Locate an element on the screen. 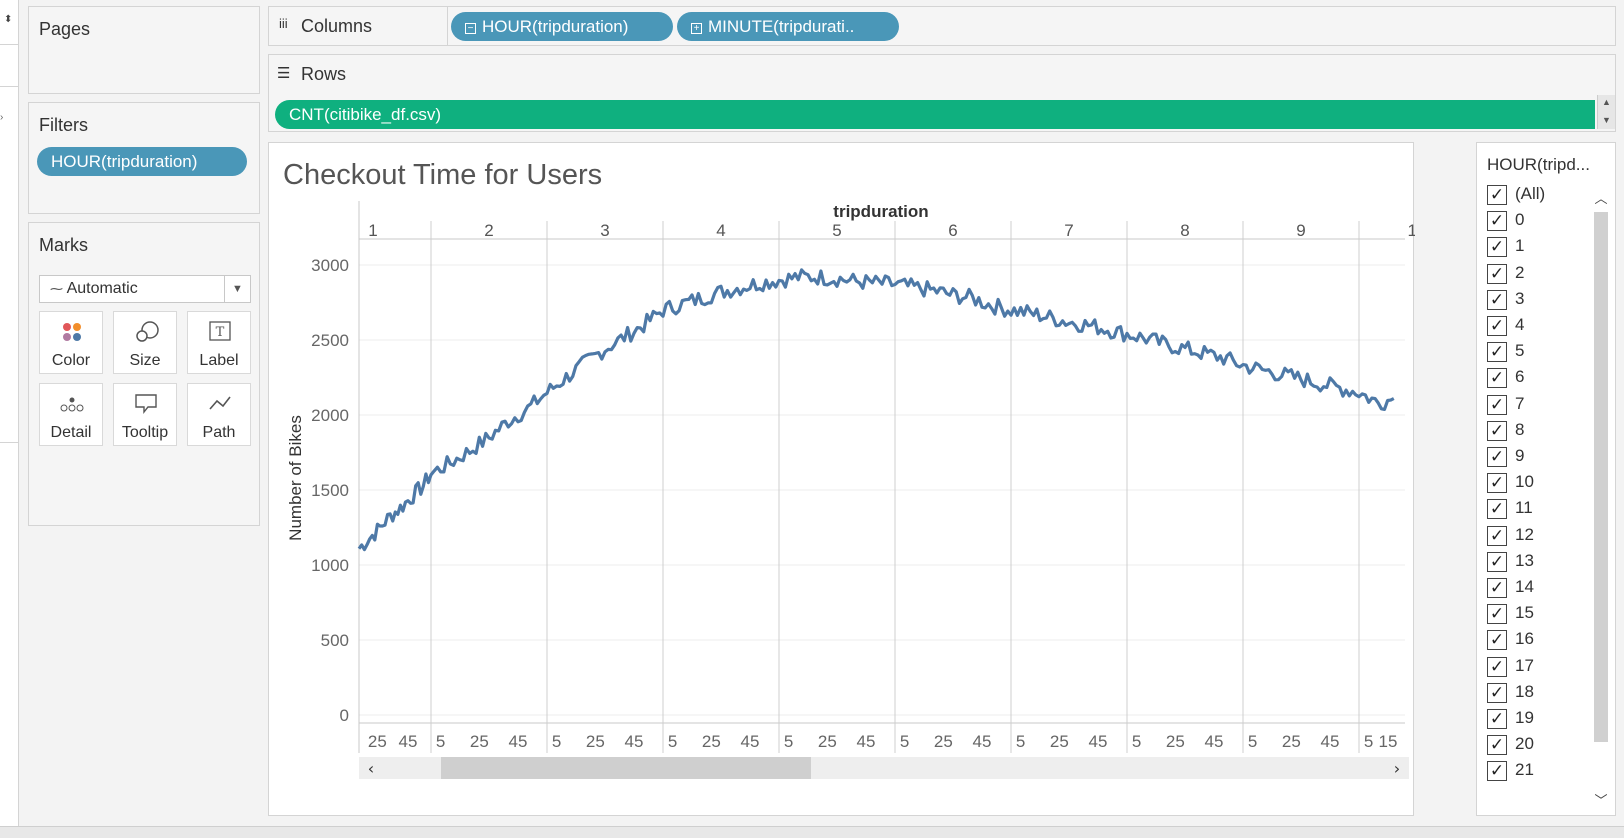 This screenshot has width=1624, height=838. mark-type-dropdown: ⁓ Automatic ▼ is located at coordinates (145, 289).